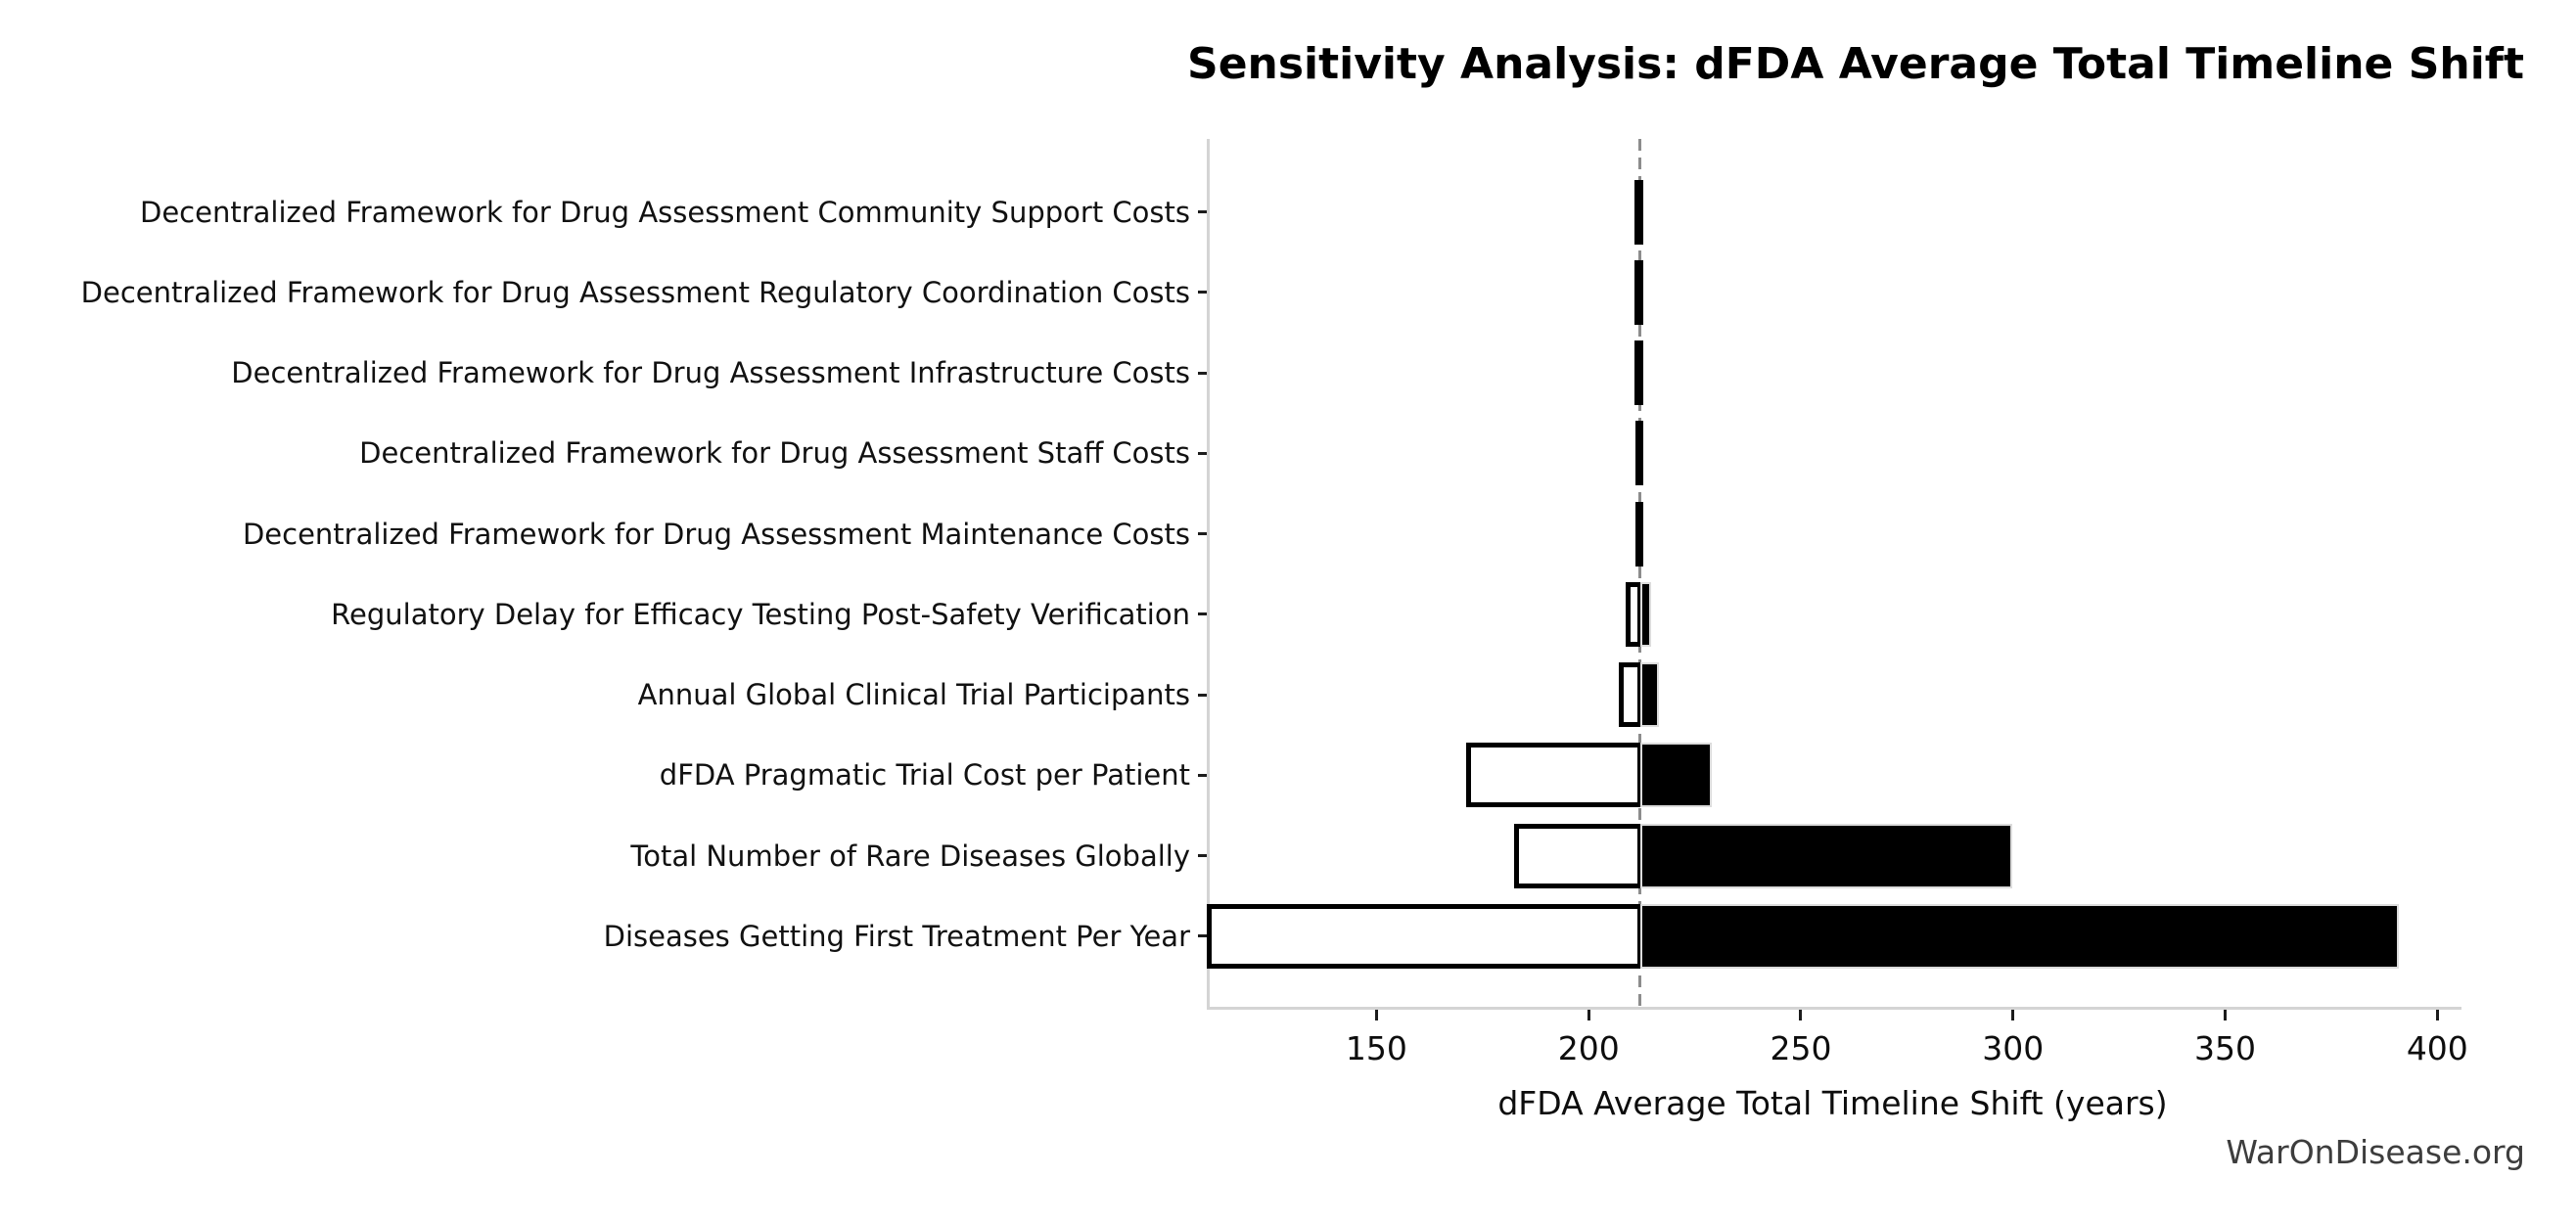  I want to click on baseline-dashed-line, so click(1640, 573).